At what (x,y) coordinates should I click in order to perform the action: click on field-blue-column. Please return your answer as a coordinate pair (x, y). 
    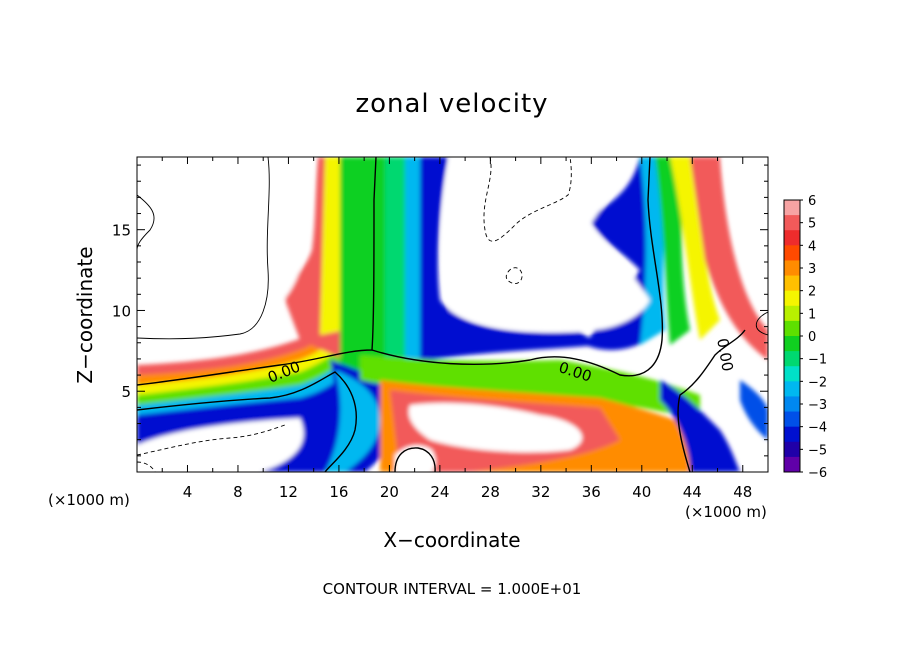
    Looking at the image, I should click on (510, 258).